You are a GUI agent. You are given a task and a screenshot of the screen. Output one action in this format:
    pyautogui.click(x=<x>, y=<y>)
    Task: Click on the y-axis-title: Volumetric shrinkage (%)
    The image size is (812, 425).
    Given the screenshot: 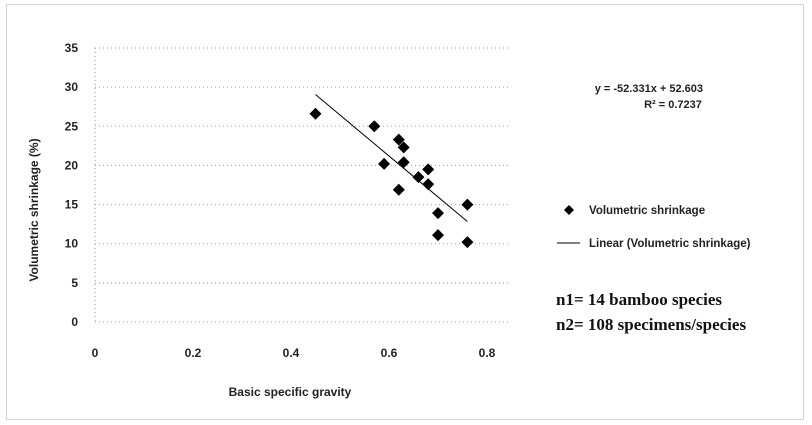 What is the action you would take?
    pyautogui.click(x=34, y=209)
    